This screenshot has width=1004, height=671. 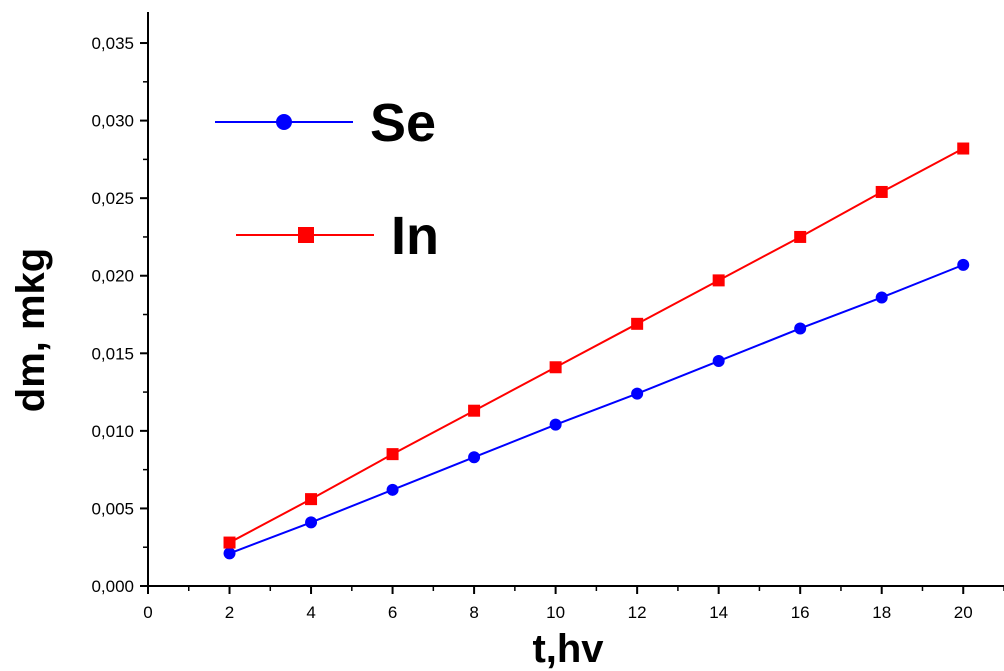 I want to click on x-tick-label: 8, so click(x=473, y=612).